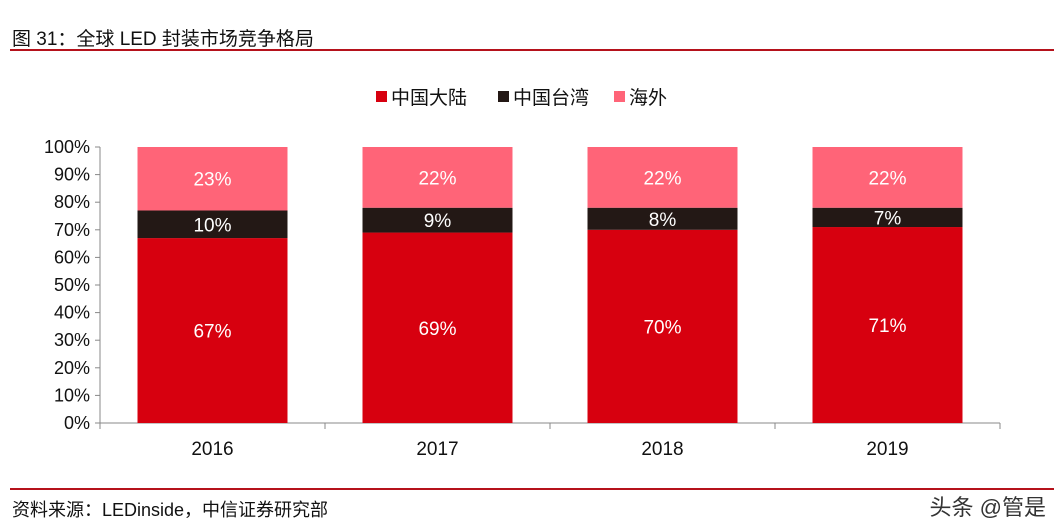  I want to click on y-tick-label: 100%, so click(67, 147).